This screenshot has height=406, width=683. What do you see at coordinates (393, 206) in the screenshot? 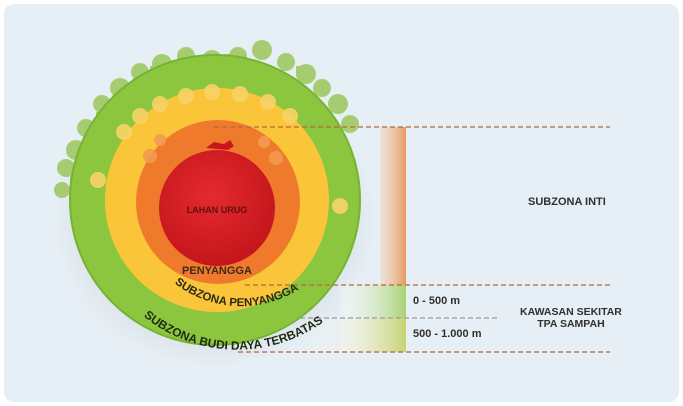
I see `subzona-inti-band` at bounding box center [393, 206].